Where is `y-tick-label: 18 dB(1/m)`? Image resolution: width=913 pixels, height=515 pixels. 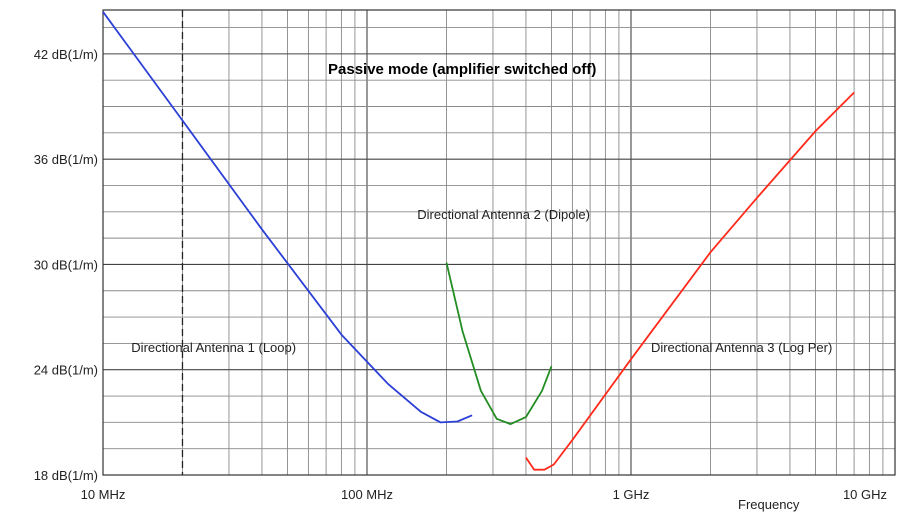
y-tick-label: 18 dB(1/m) is located at coordinates (66, 475).